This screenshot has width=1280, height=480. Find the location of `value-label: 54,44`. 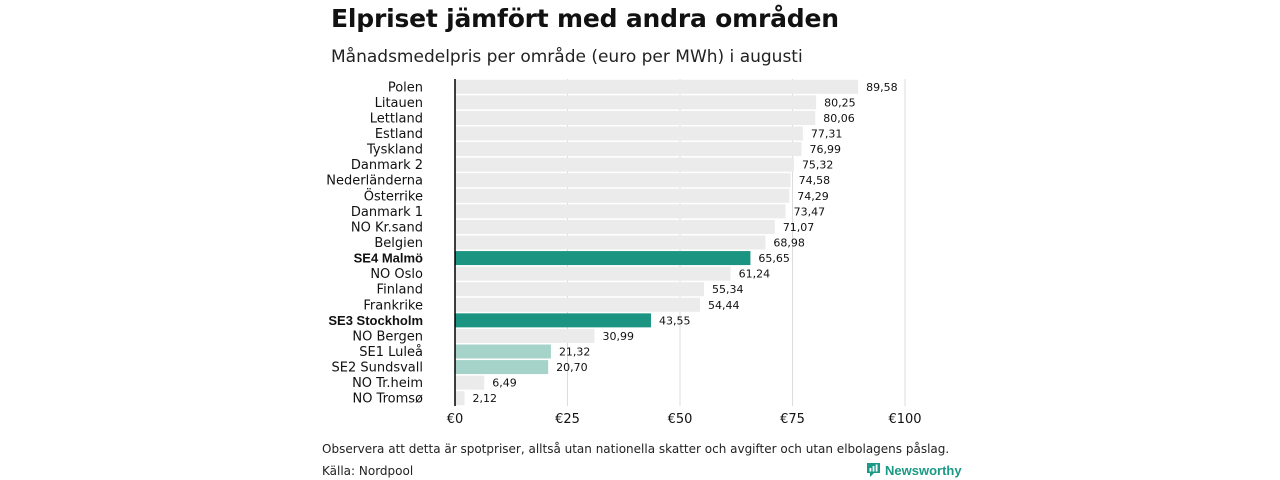

value-label: 54,44 is located at coordinates (724, 305).